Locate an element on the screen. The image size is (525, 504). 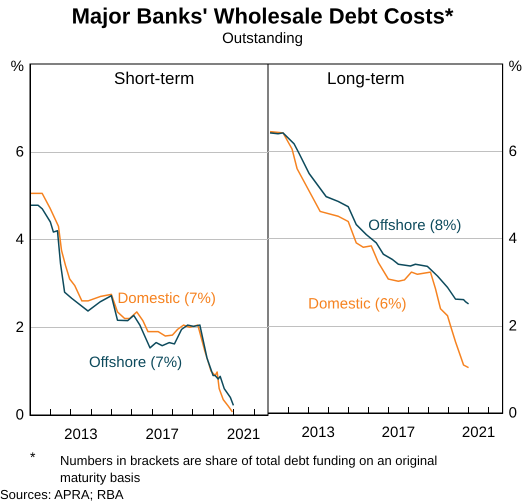
chart-subtitle: Outstanding is located at coordinates (262, 38).